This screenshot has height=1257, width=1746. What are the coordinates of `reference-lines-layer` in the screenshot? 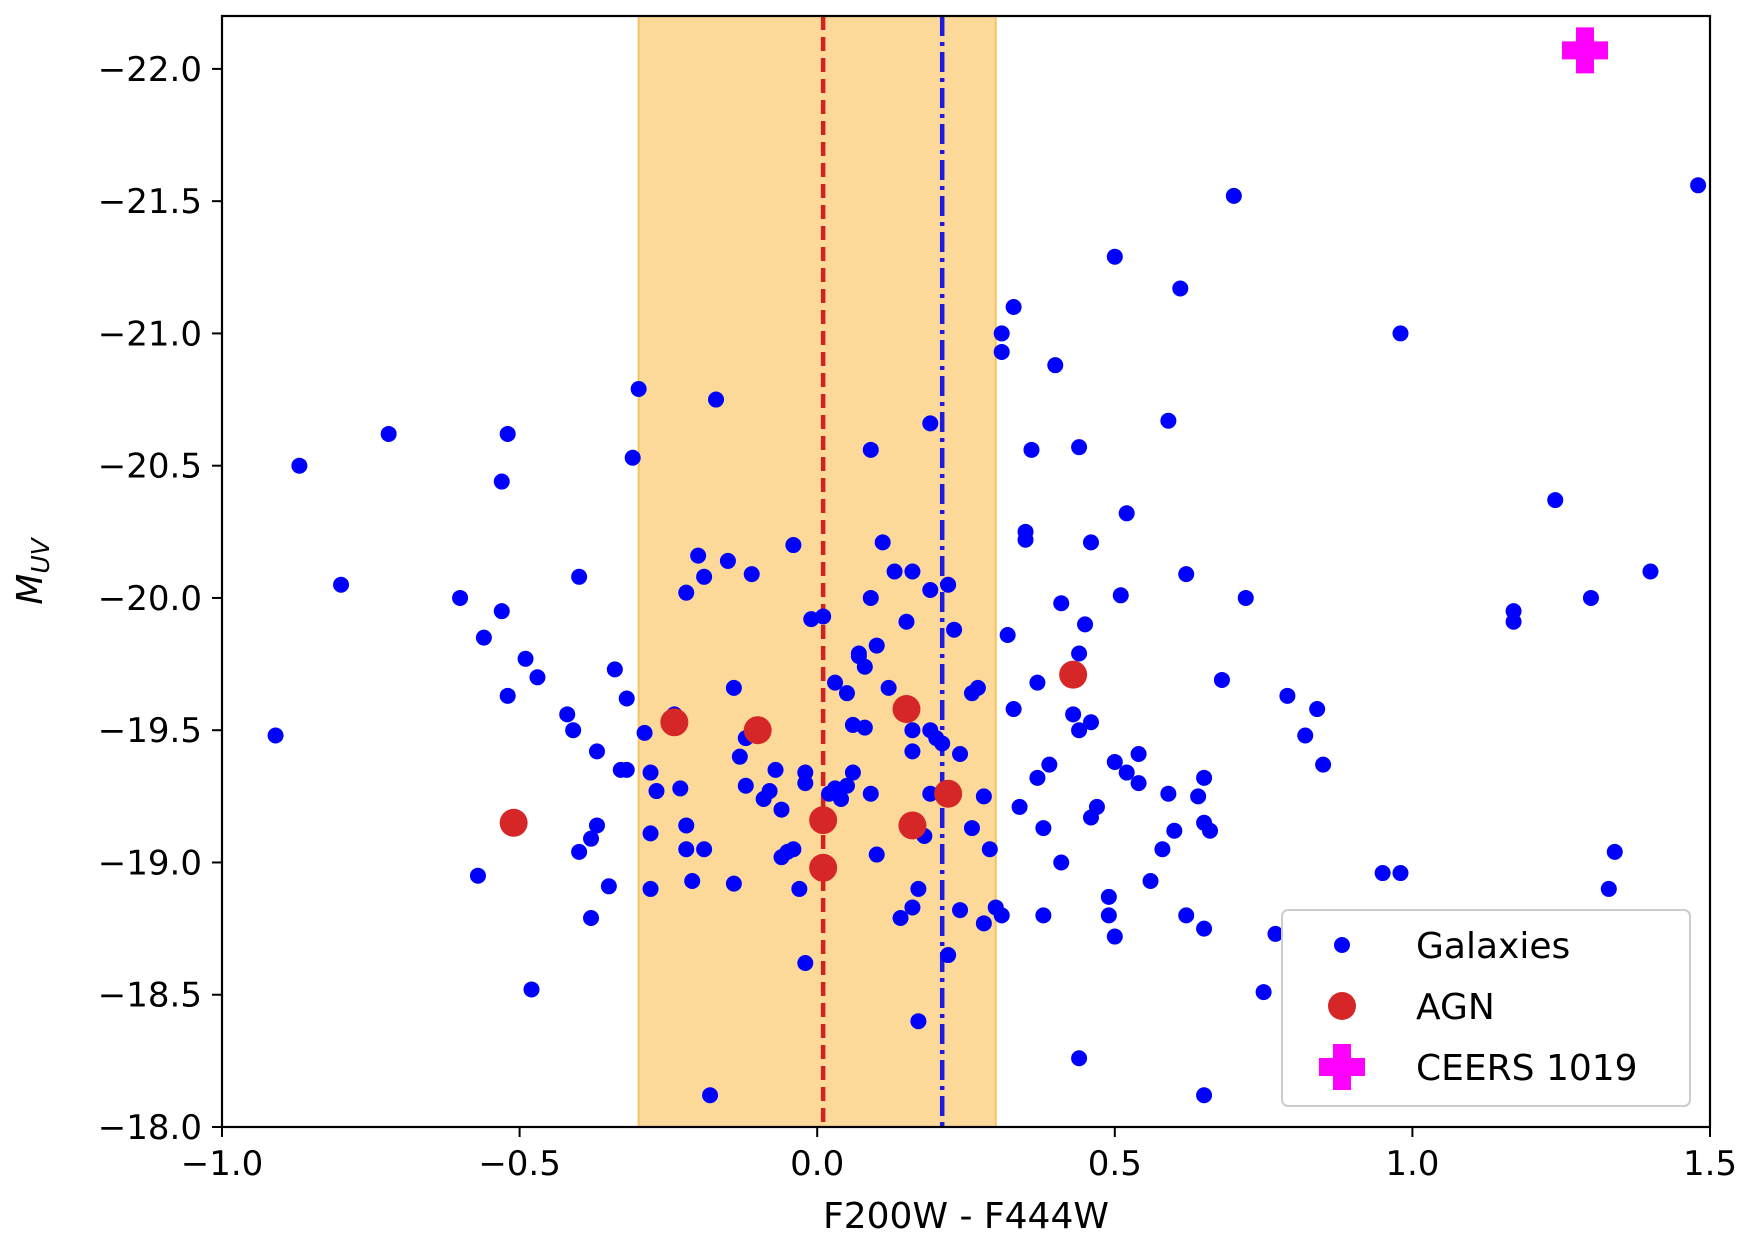 It's located at (882, 571).